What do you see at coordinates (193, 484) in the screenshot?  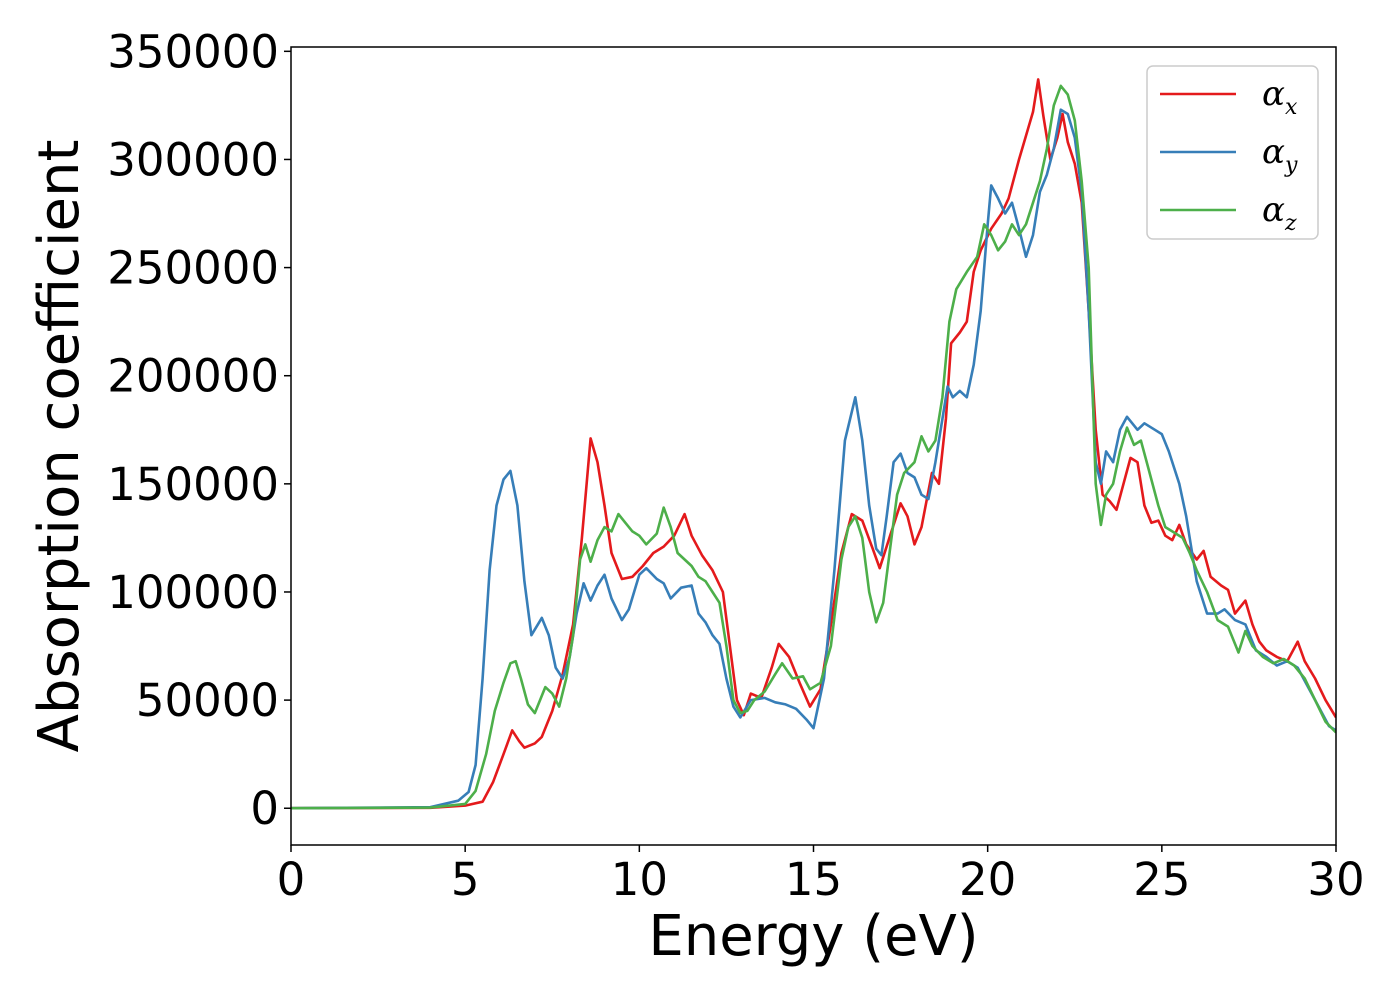 I see `y-tick-label: 150000` at bounding box center [193, 484].